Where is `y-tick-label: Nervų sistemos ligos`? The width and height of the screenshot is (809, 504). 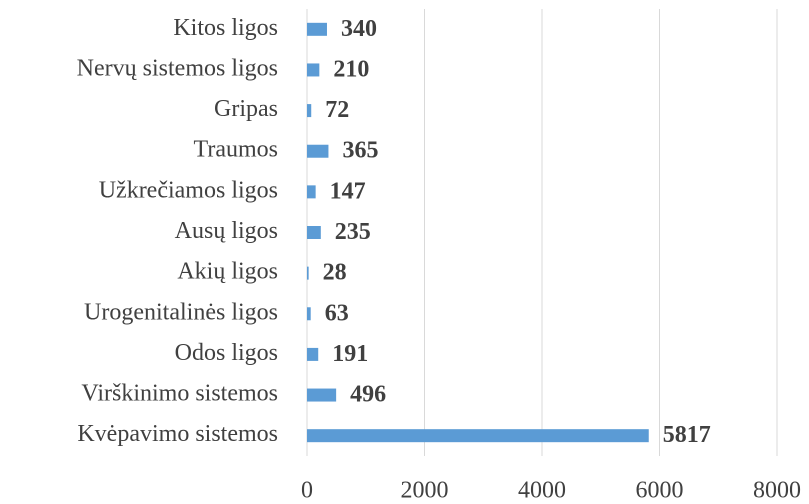 y-tick-label: Nervų sistemos ligos is located at coordinates (177, 68).